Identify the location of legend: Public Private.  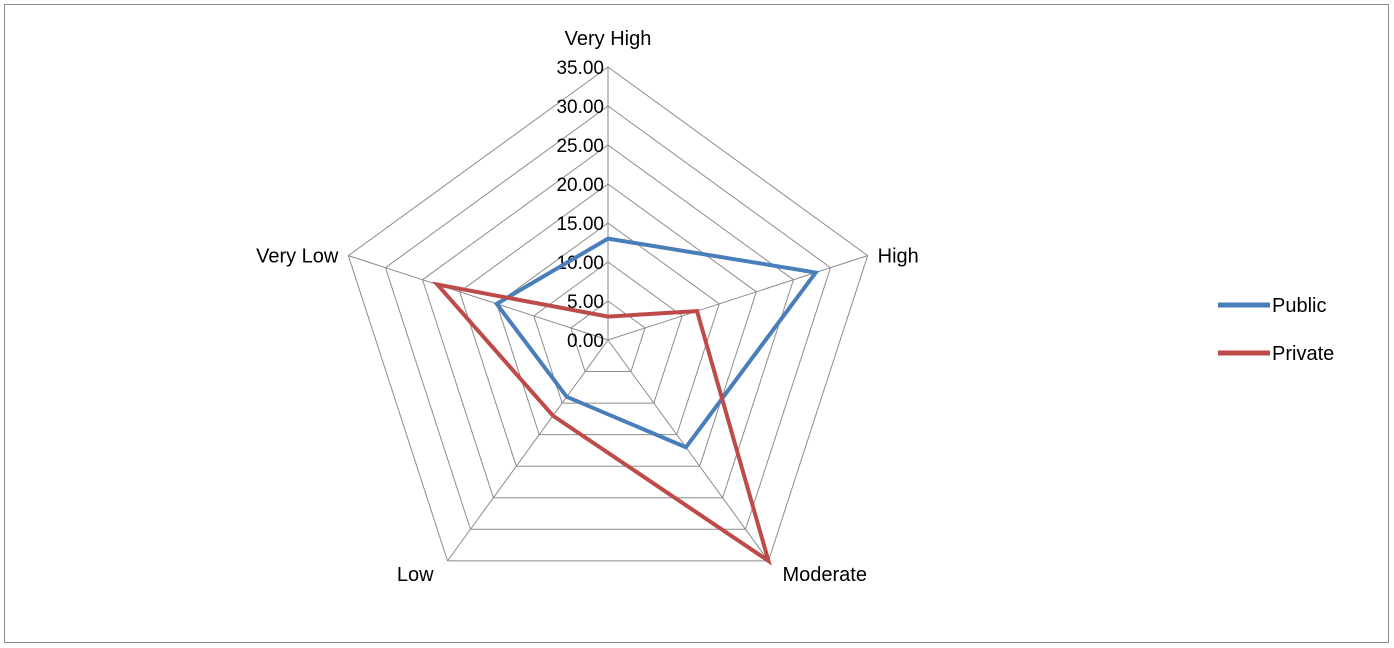
(1276, 330).